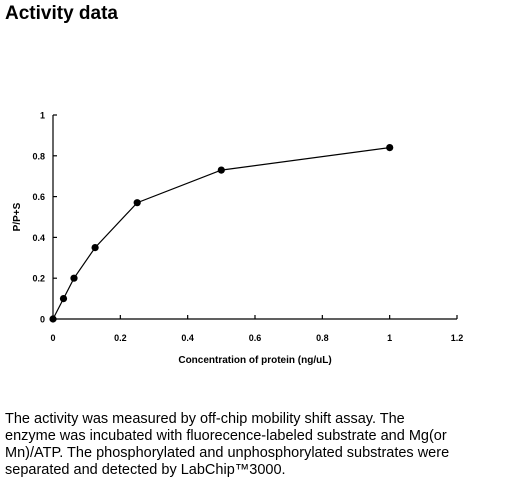 The image size is (516, 487). I want to click on page-title: Activity data, so click(61, 13).